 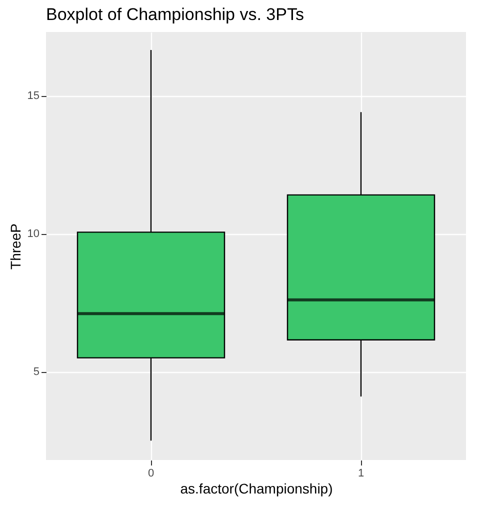 I want to click on chart-title: Boxplot of Championship vs. 3PTs, so click(x=175, y=14).